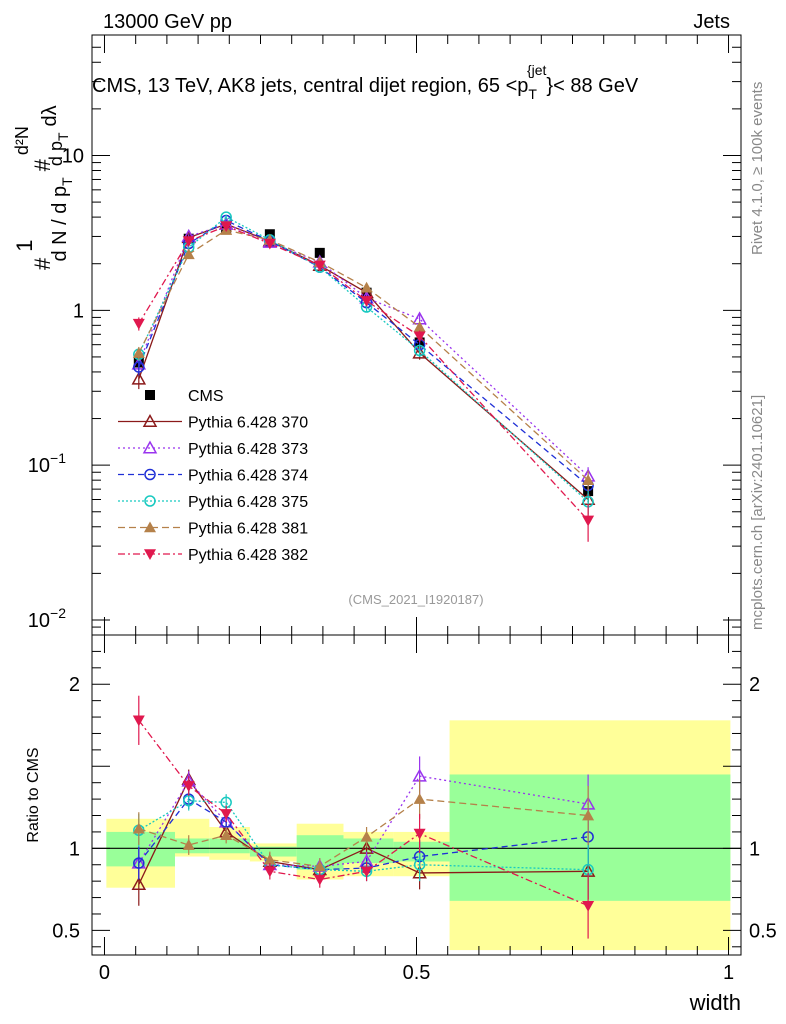 The image size is (786, 1024). I want to click on legend-label: Pythia 6.428 374, so click(248, 476).